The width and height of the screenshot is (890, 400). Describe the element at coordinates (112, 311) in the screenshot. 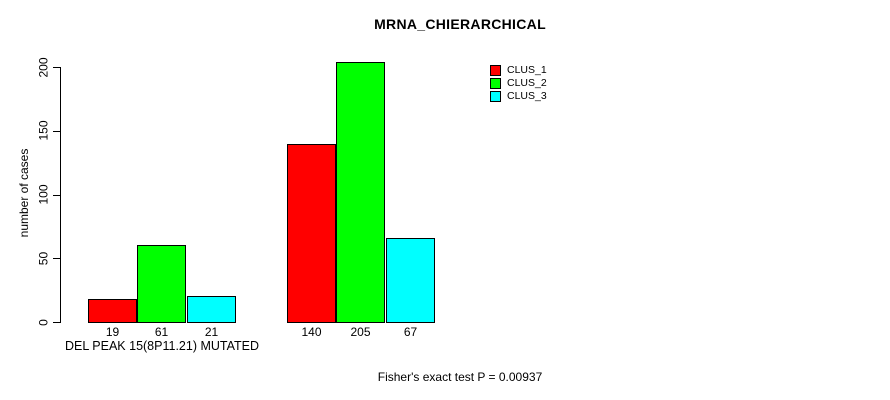

I see `bar-clus_1-group1` at that location.